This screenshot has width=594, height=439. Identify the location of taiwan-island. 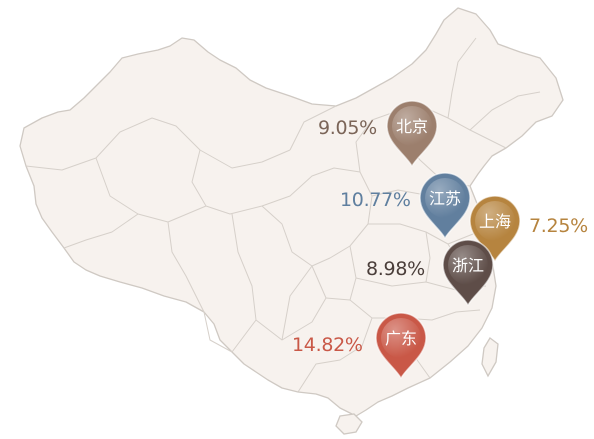
(490, 357).